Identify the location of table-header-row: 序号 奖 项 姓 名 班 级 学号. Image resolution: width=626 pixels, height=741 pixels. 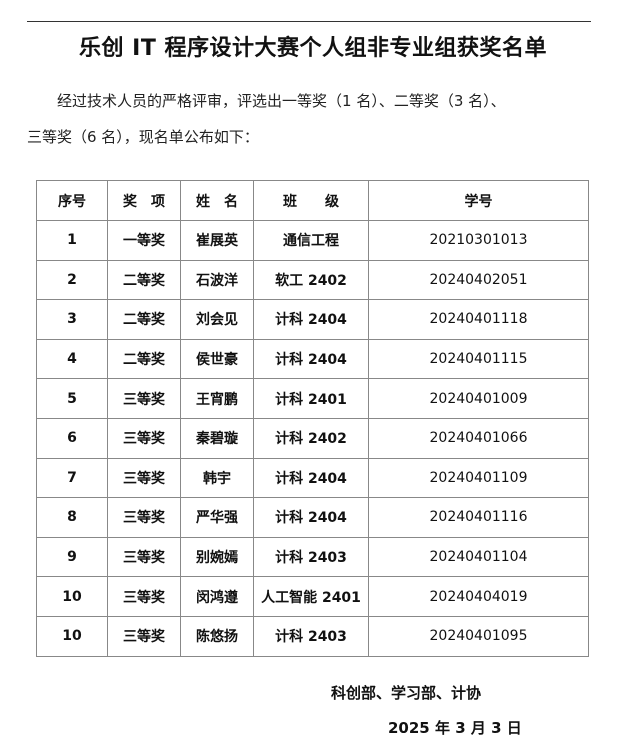
(312, 200).